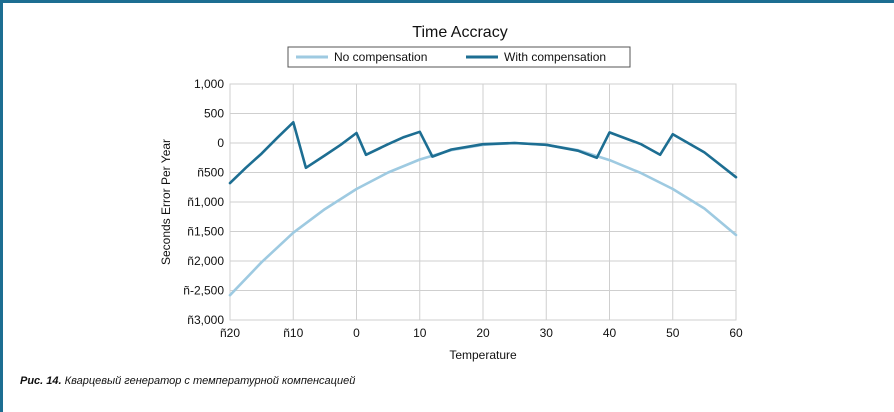  What do you see at coordinates (205, 232) in the screenshot?
I see `y-tick-label: ñ1,500` at bounding box center [205, 232].